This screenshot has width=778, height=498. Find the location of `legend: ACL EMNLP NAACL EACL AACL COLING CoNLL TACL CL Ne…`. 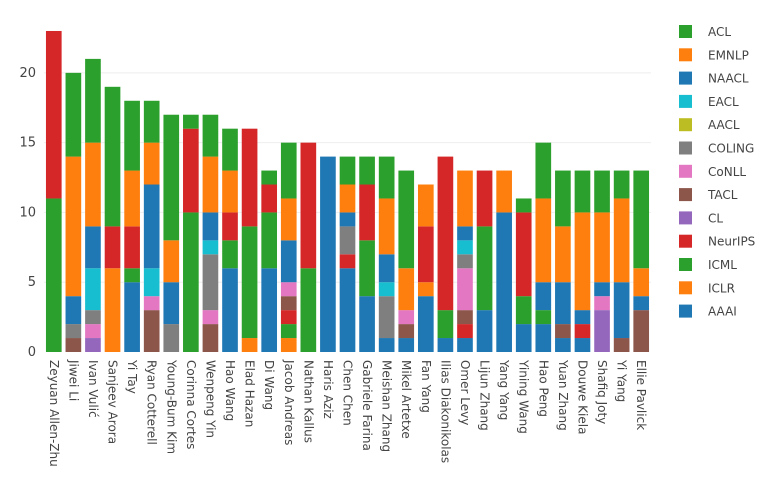

legend: ACL EMNLP NAACL EACL AACL COLING CoNLL TACL CL Ne… is located at coordinates (717, 172).